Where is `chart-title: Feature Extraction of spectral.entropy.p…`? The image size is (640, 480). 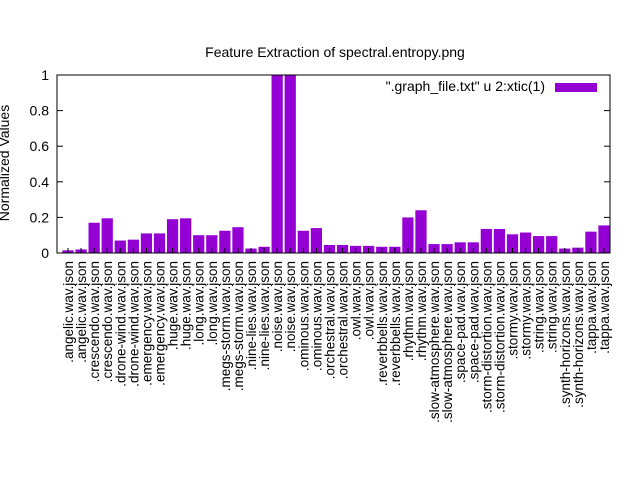 chart-title: Feature Extraction of spectral.entropy.p… is located at coordinates (335, 52).